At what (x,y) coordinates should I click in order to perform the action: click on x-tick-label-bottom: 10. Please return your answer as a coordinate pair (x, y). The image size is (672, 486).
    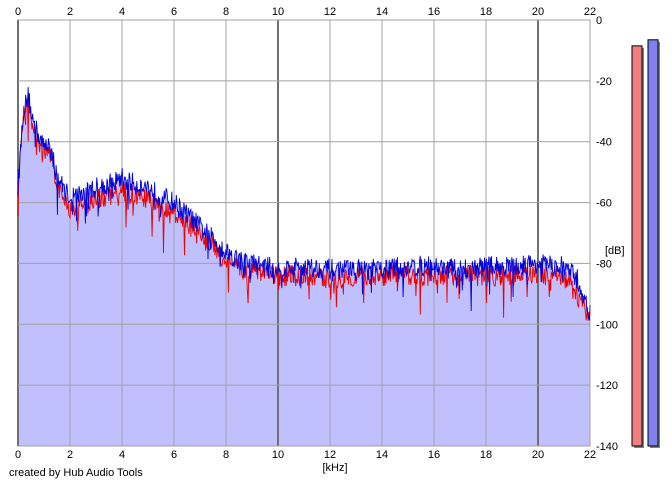
    Looking at the image, I should click on (278, 455).